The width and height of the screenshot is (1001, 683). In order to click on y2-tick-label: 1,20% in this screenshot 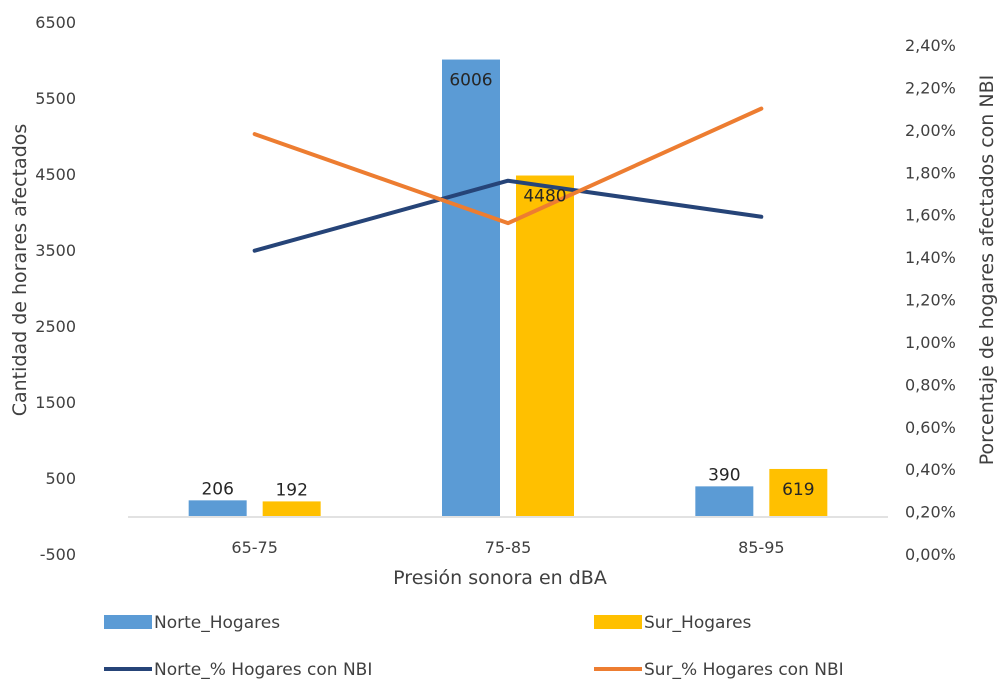, I will do `click(930, 300)`.